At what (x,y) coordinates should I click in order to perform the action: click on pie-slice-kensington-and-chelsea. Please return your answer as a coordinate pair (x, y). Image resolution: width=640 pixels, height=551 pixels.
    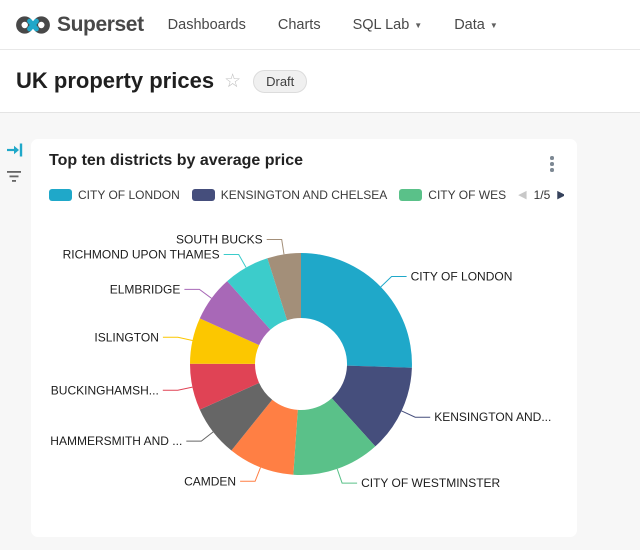
    Looking at the image, I should click on (371, 406).